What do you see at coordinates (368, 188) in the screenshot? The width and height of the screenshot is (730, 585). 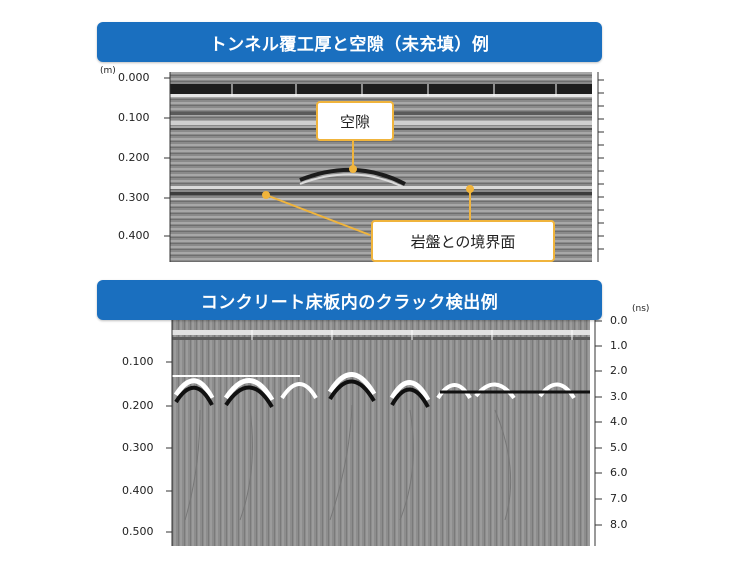 I see `callout-leaders` at bounding box center [368, 188].